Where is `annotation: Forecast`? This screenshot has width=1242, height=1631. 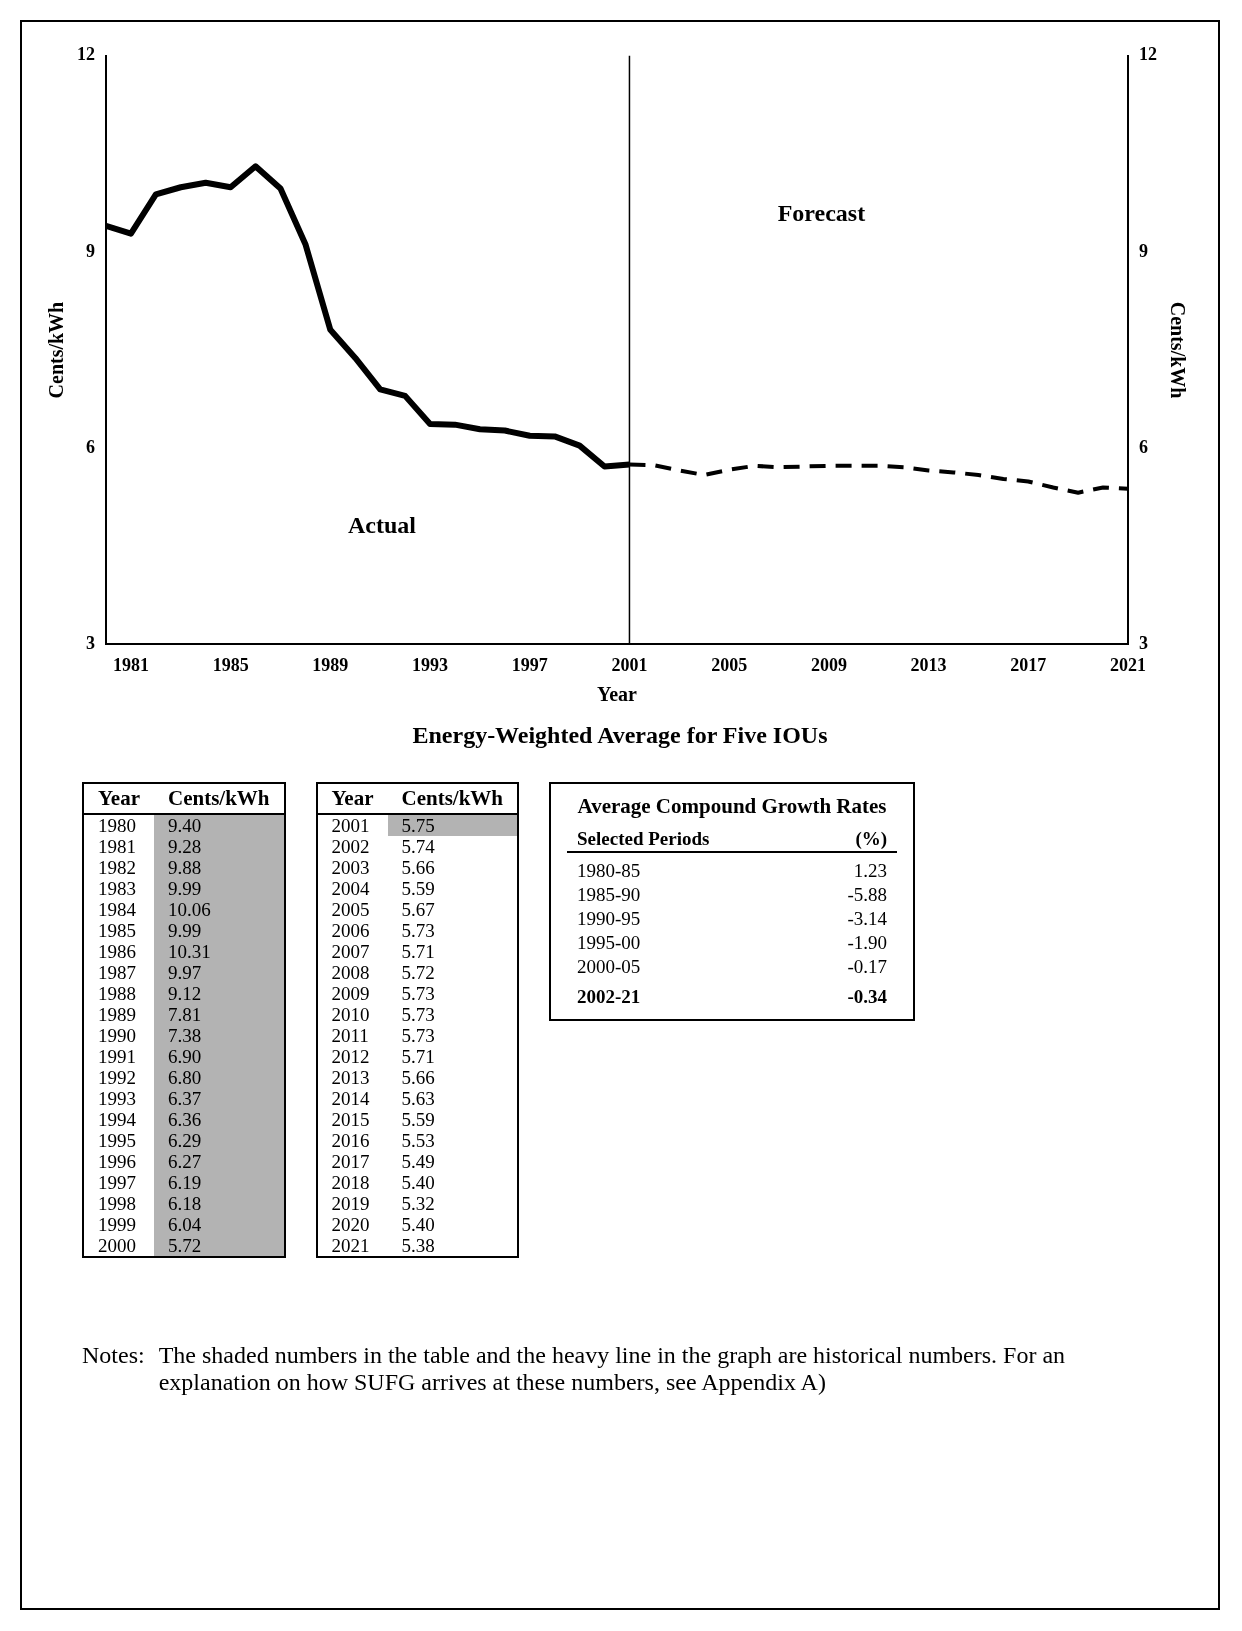 annotation: Forecast is located at coordinates (821, 212).